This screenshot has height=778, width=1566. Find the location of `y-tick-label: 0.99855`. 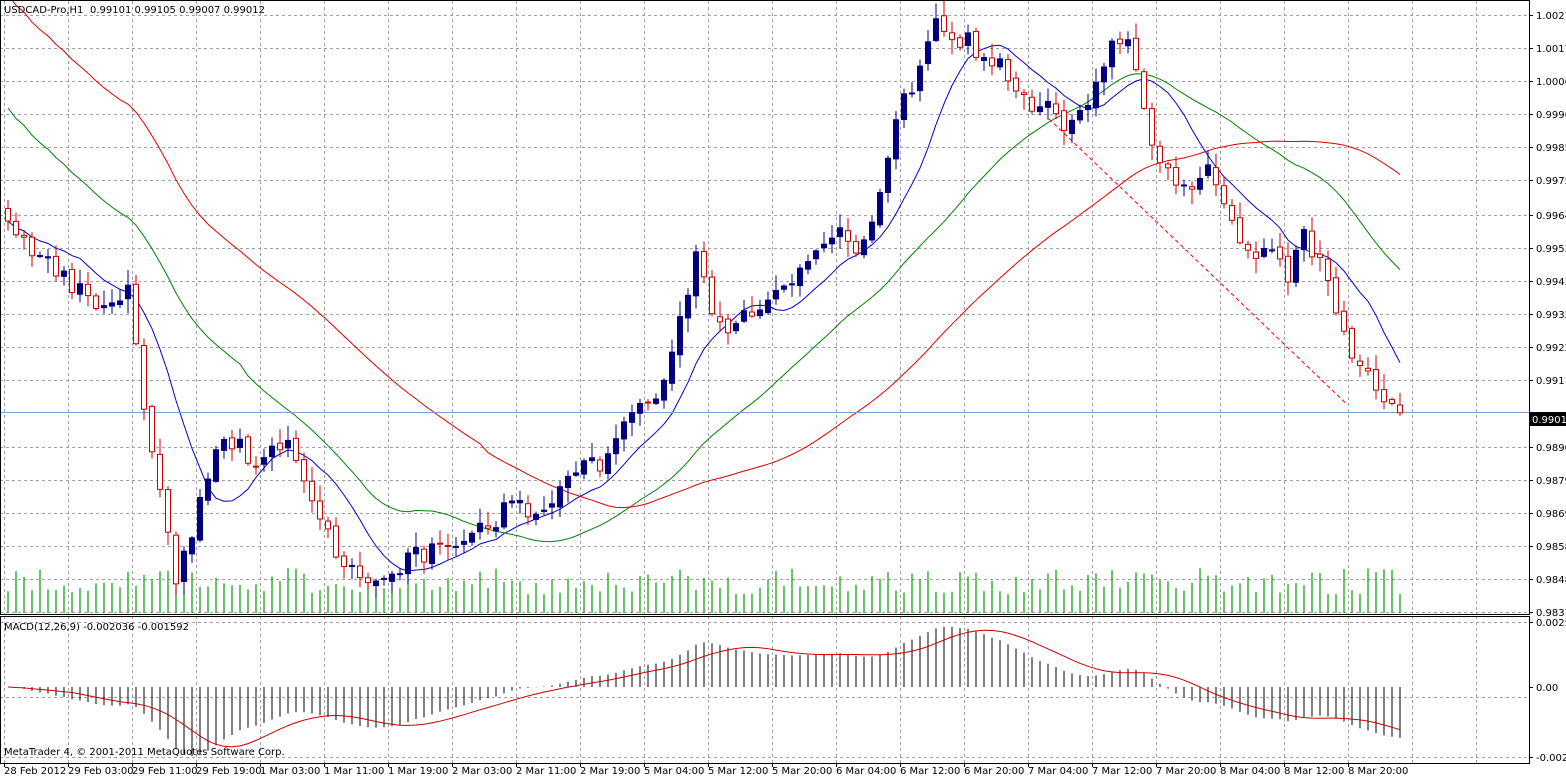

y-tick-label: 0.99855 is located at coordinates (1551, 148).